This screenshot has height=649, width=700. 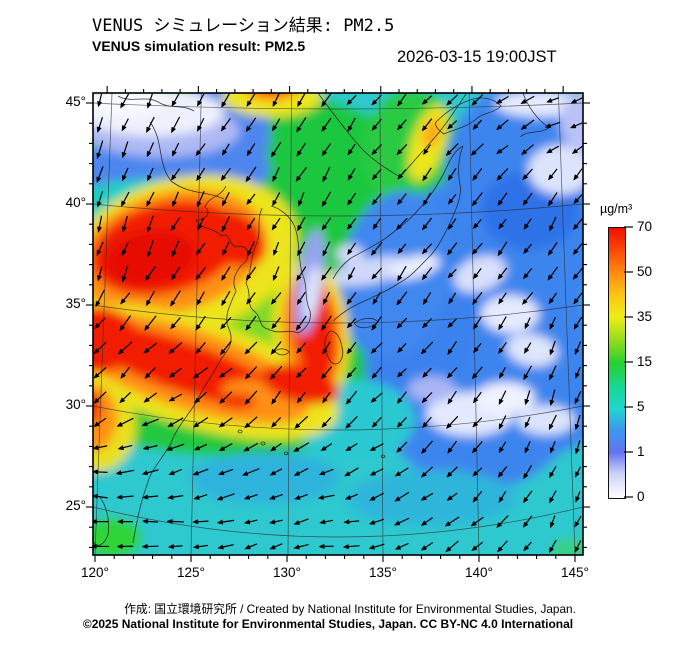 I want to click on lat-label: 25°, so click(x=75, y=505).